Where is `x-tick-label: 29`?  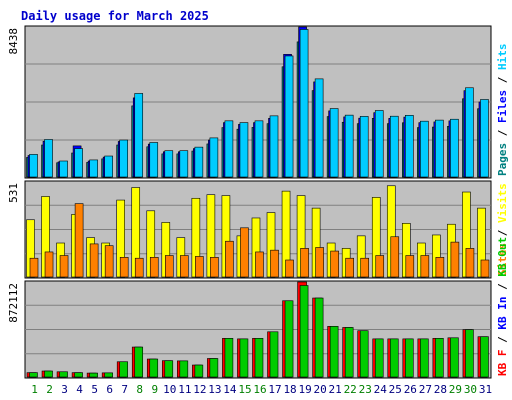 x-tick-label: 29 is located at coordinates (455, 389).